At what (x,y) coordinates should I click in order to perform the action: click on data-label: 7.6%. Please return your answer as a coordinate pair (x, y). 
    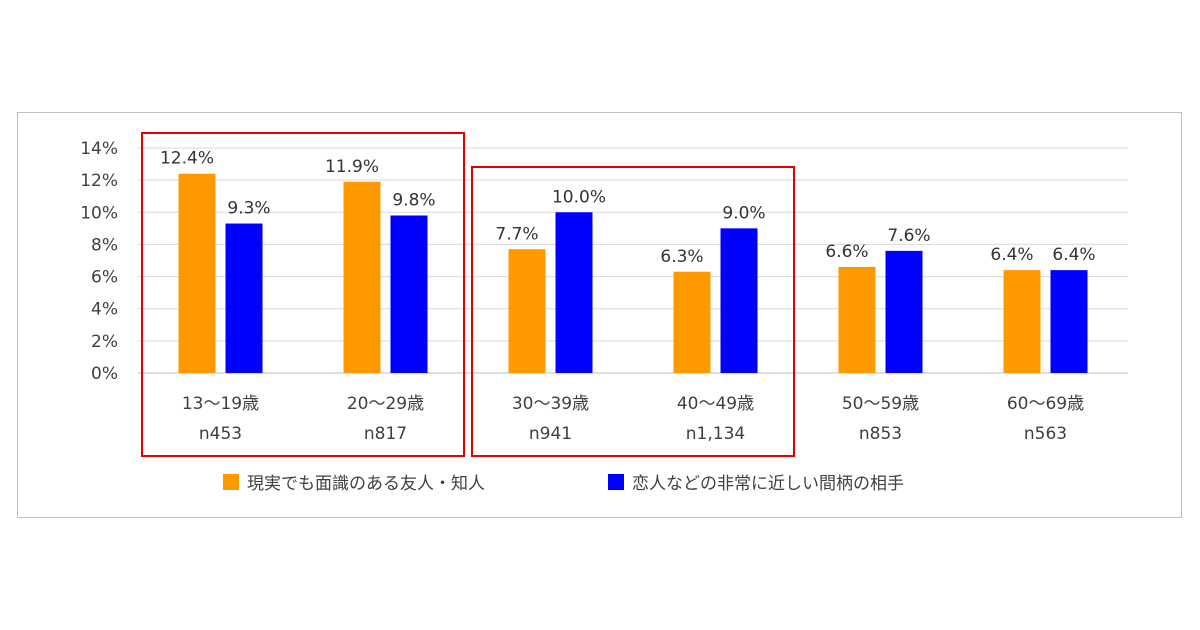
    Looking at the image, I should click on (908, 236).